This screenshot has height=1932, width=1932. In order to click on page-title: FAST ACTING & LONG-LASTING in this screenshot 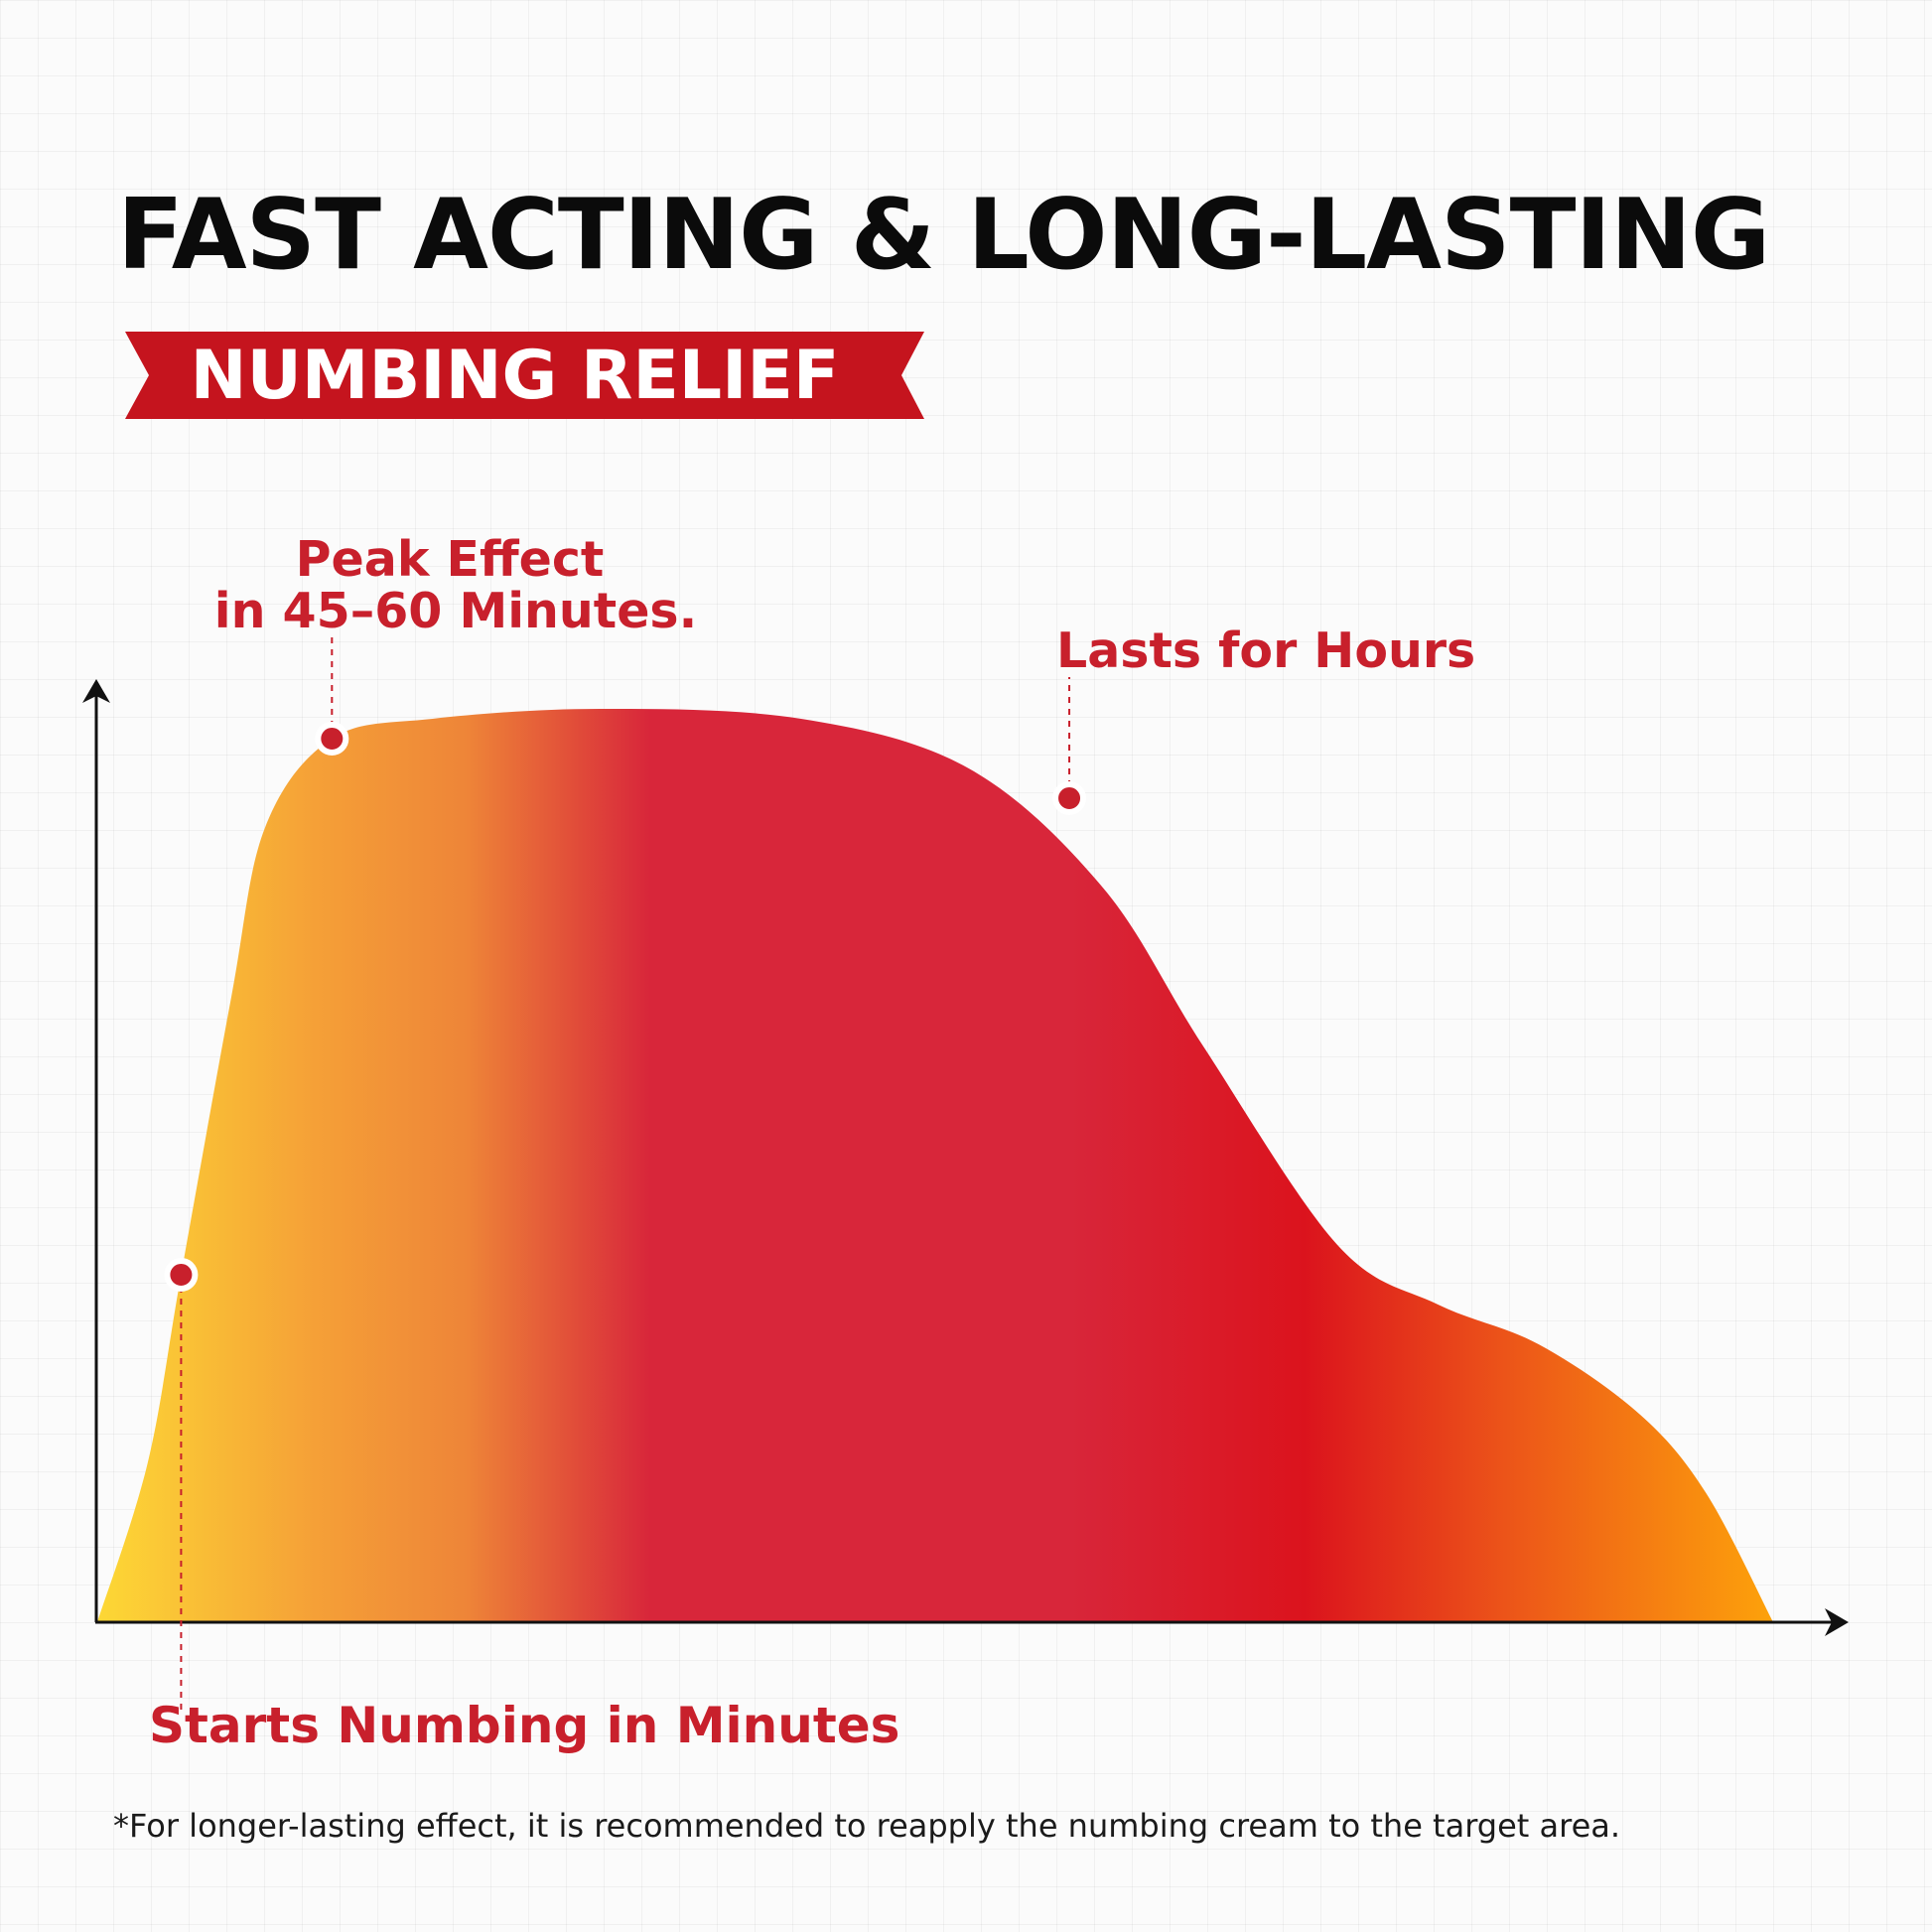, I will do `click(943, 235)`.